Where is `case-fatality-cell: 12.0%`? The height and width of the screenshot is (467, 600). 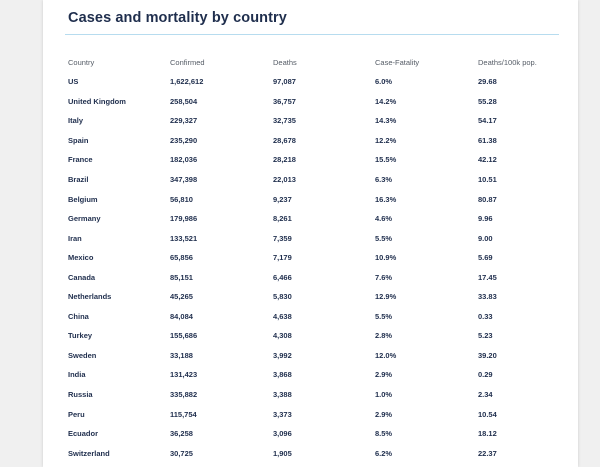
case-fatality-cell: 12.0% is located at coordinates (386, 355).